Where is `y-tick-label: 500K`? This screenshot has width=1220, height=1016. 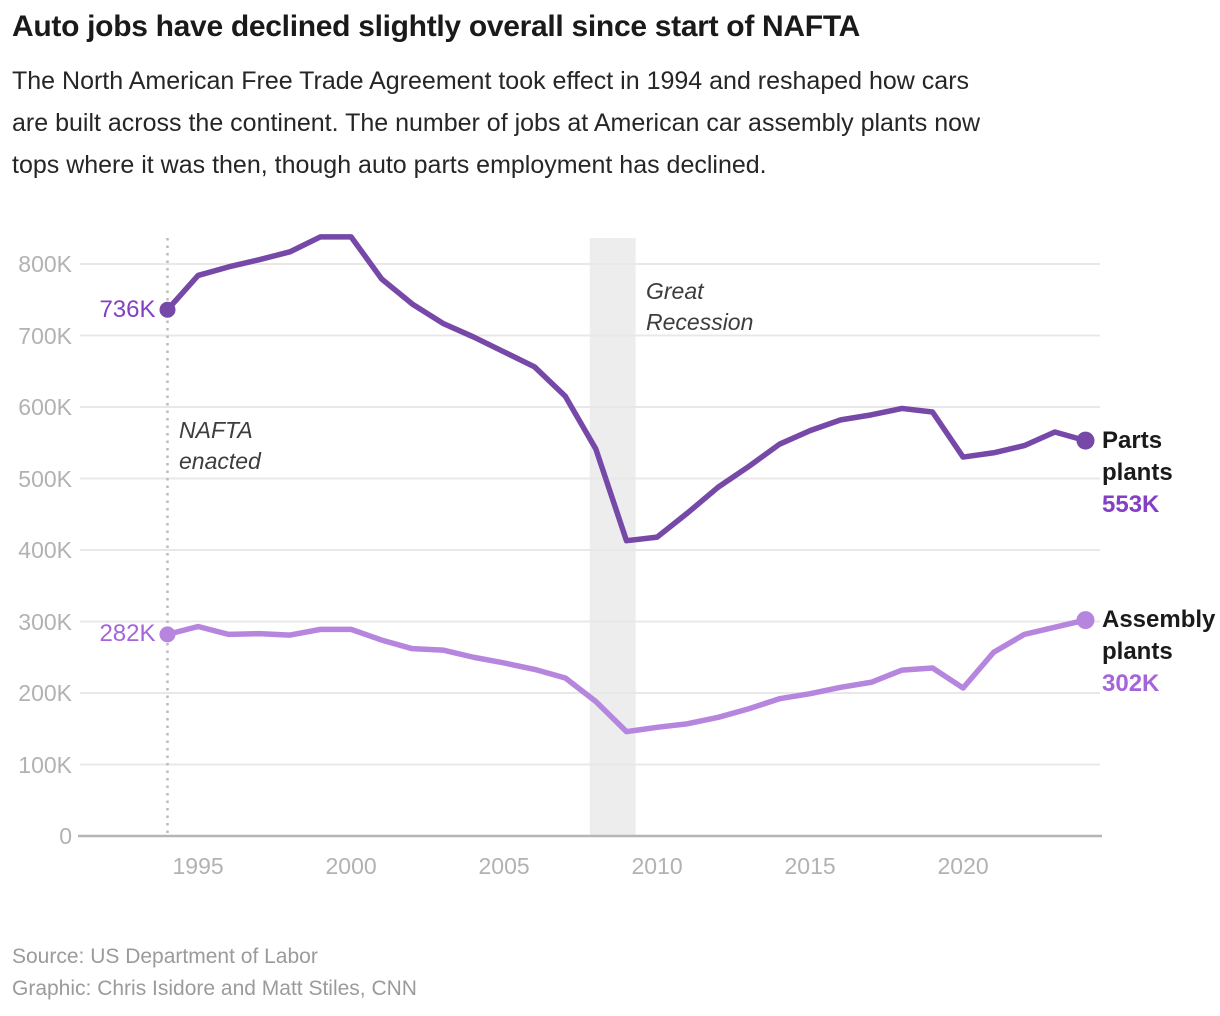
y-tick-label: 500K is located at coordinates (45, 478).